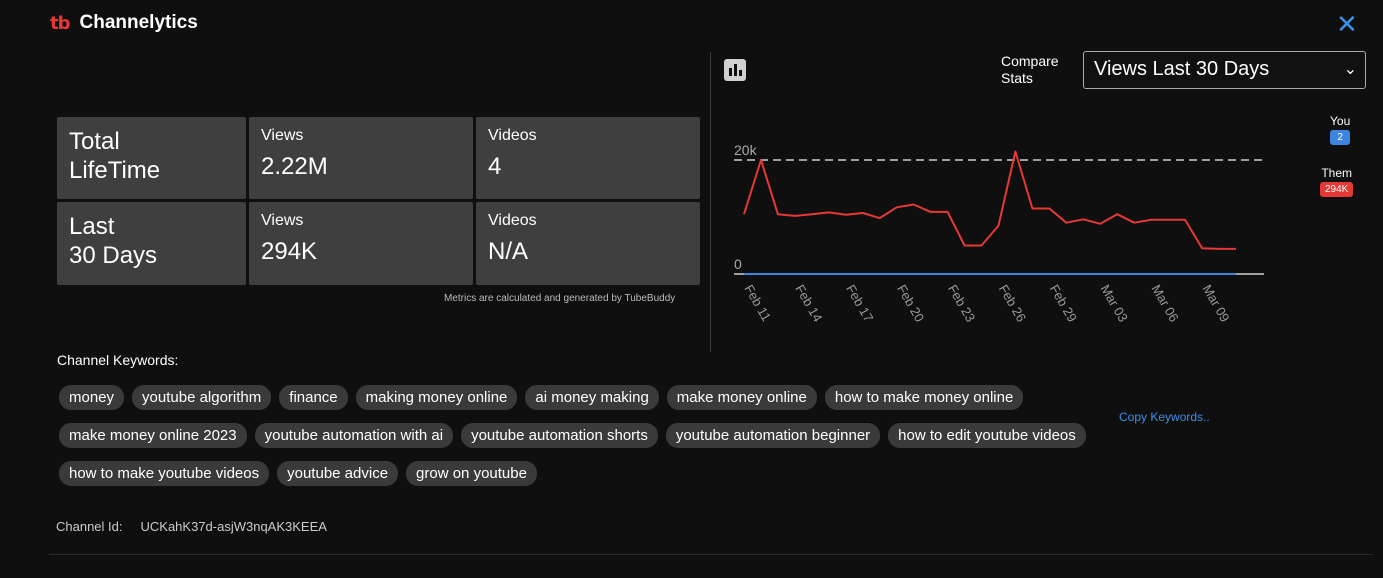  I want to click on last30-views-label: Views, so click(282, 220).